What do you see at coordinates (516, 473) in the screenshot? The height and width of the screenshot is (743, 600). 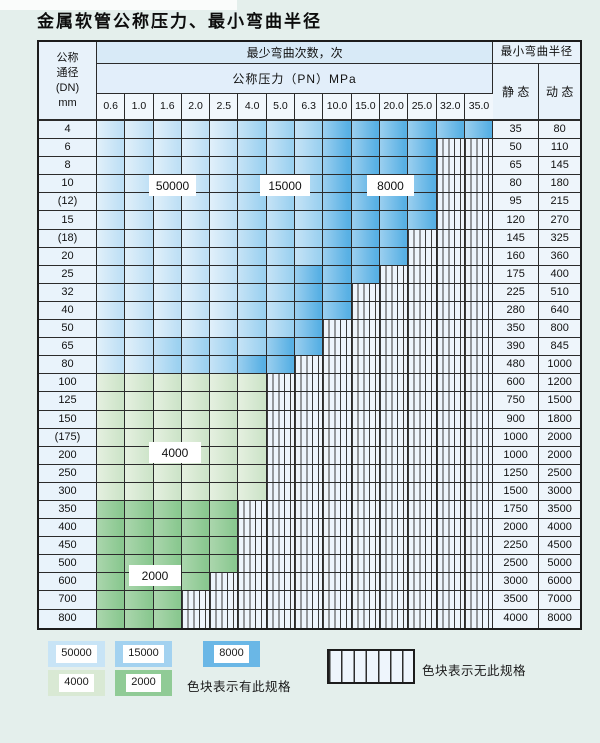 I see `static-cell: 1250` at bounding box center [516, 473].